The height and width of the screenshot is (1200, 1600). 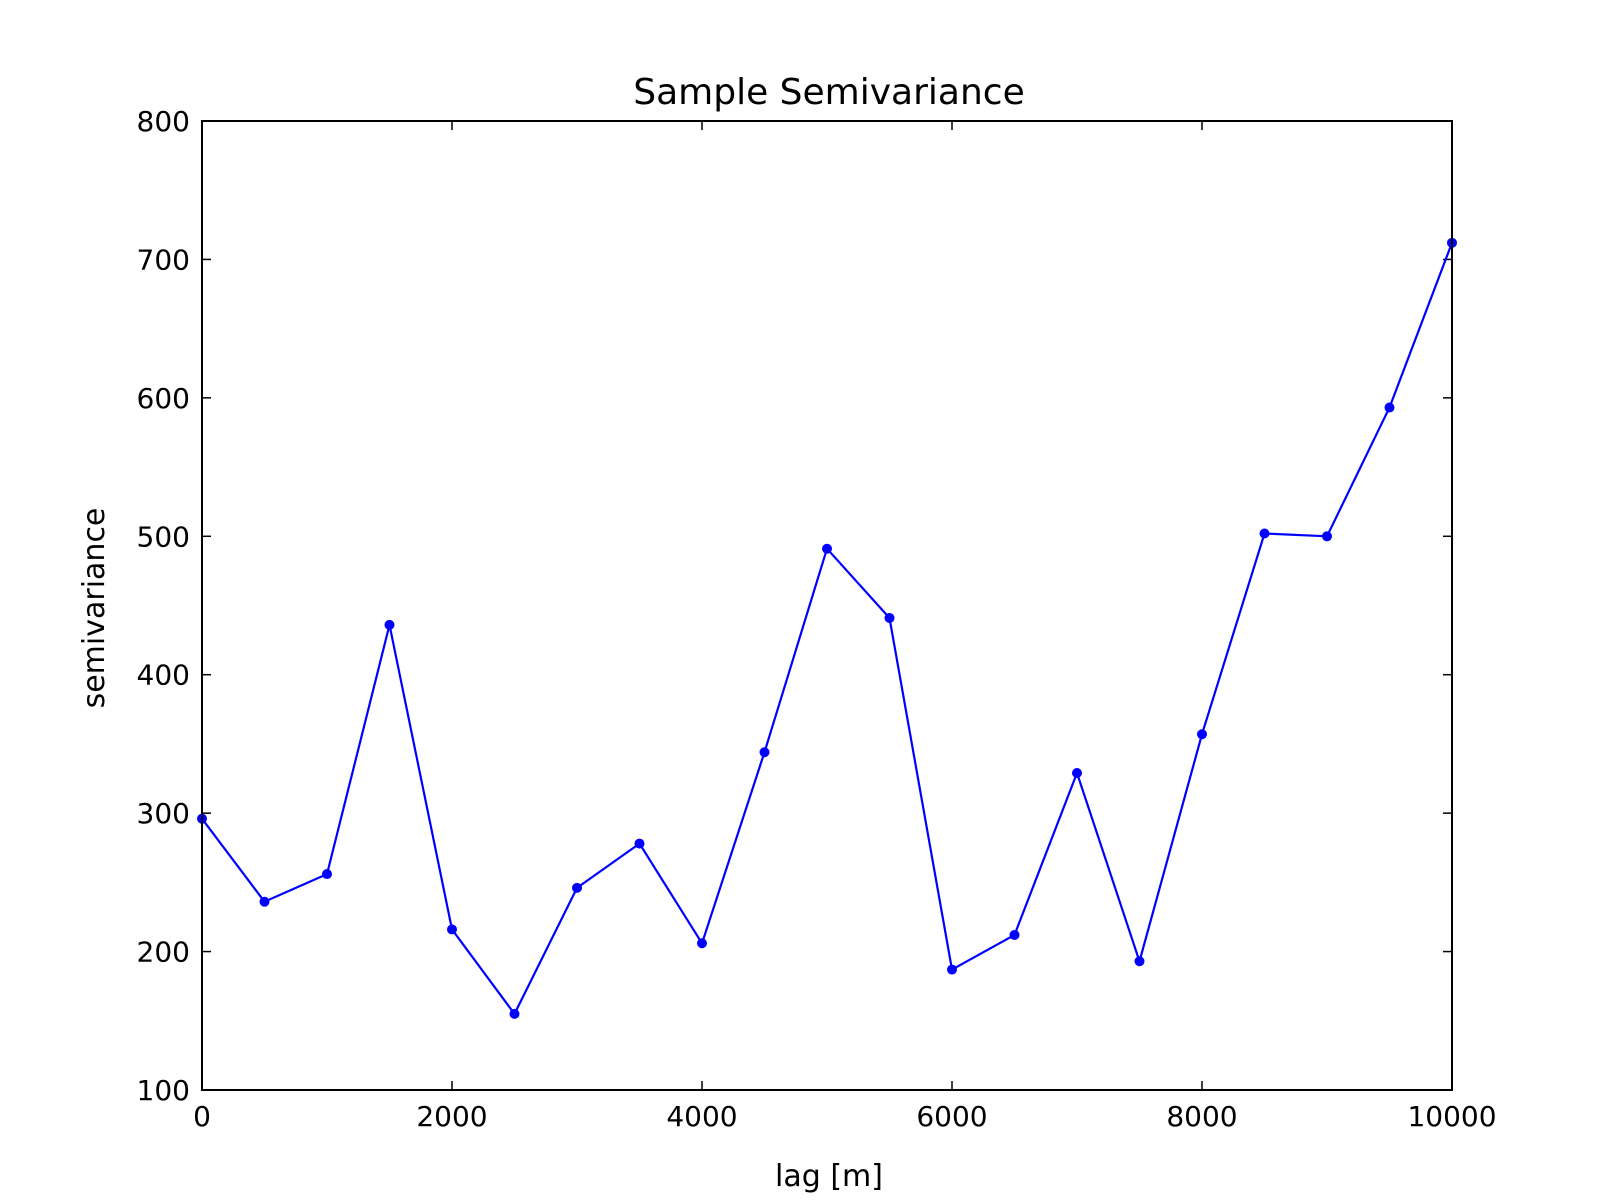 I want to click on y-tick-label: 400, so click(x=163, y=675).